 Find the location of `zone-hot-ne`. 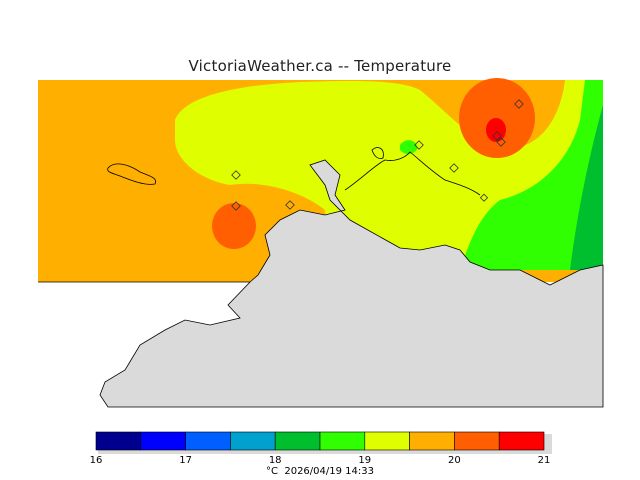

zone-hot-ne is located at coordinates (497, 118).